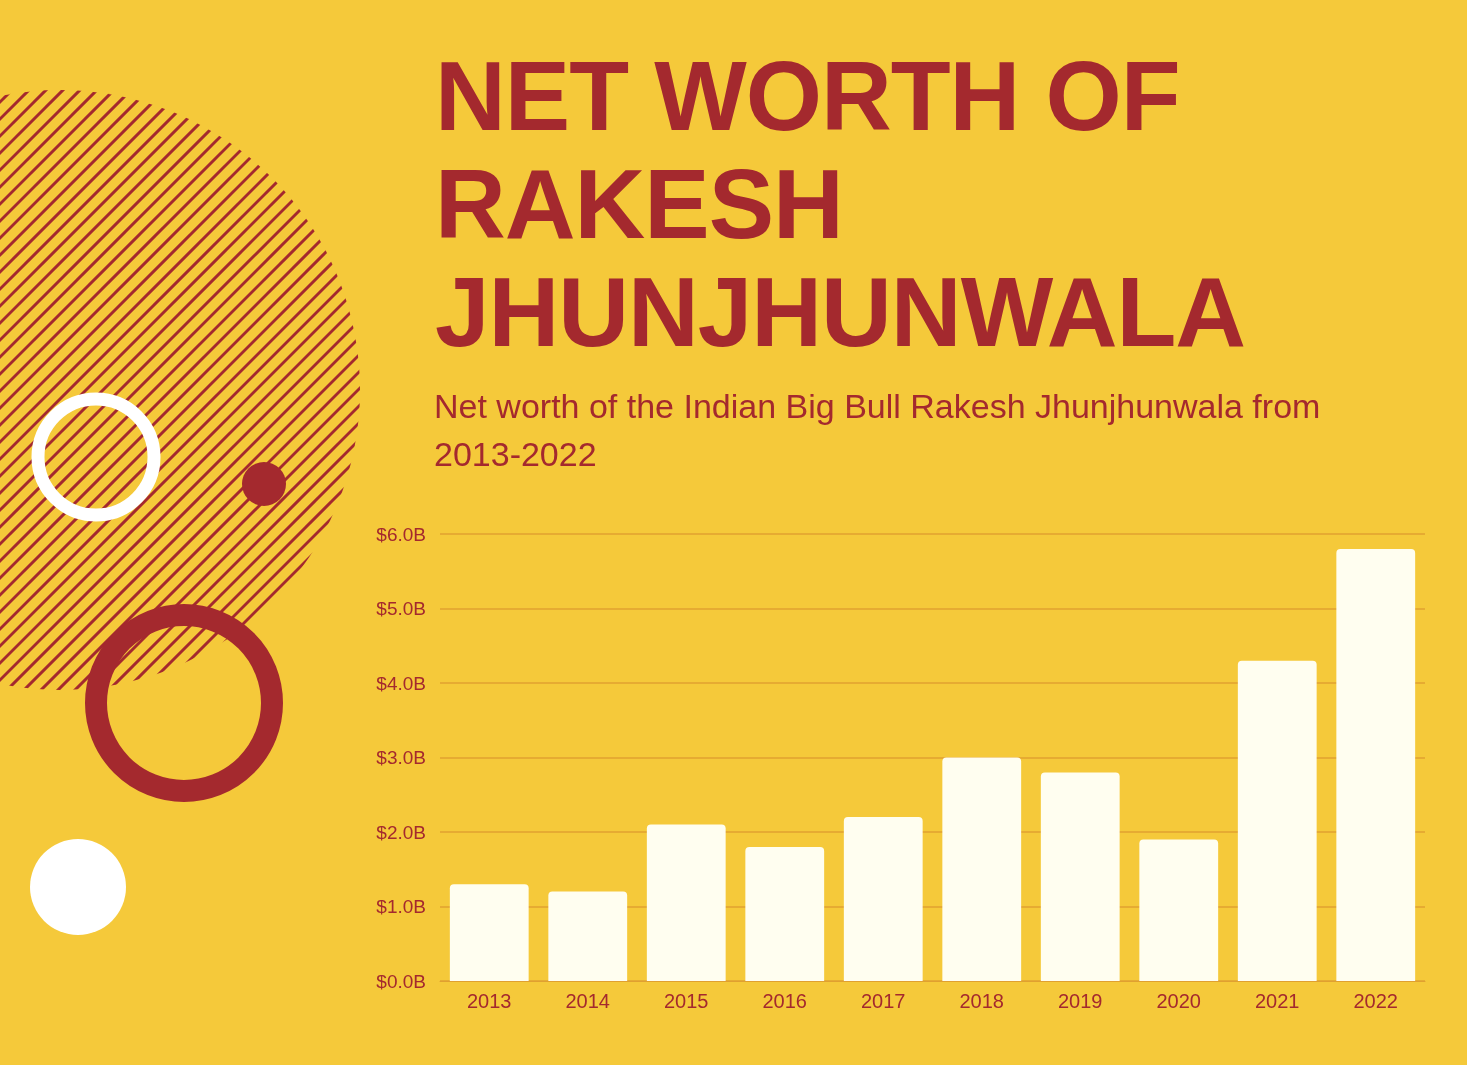 Image resolution: width=1467 pixels, height=1065 pixels. What do you see at coordinates (401, 832) in the screenshot?
I see `y-tick-label: $2.0B` at bounding box center [401, 832].